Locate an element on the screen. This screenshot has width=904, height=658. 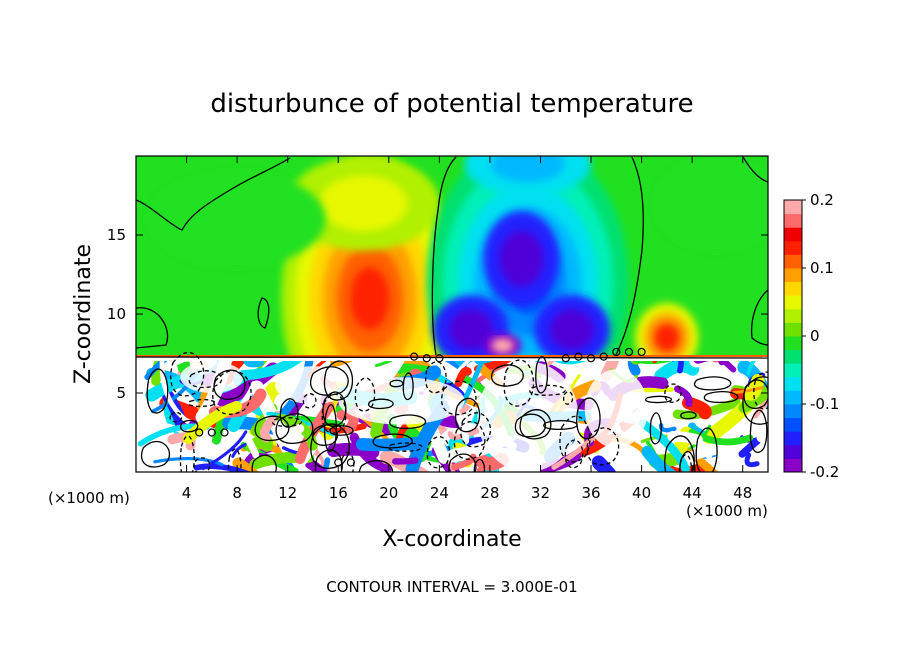
x-tick-label: 36 is located at coordinates (590, 493).